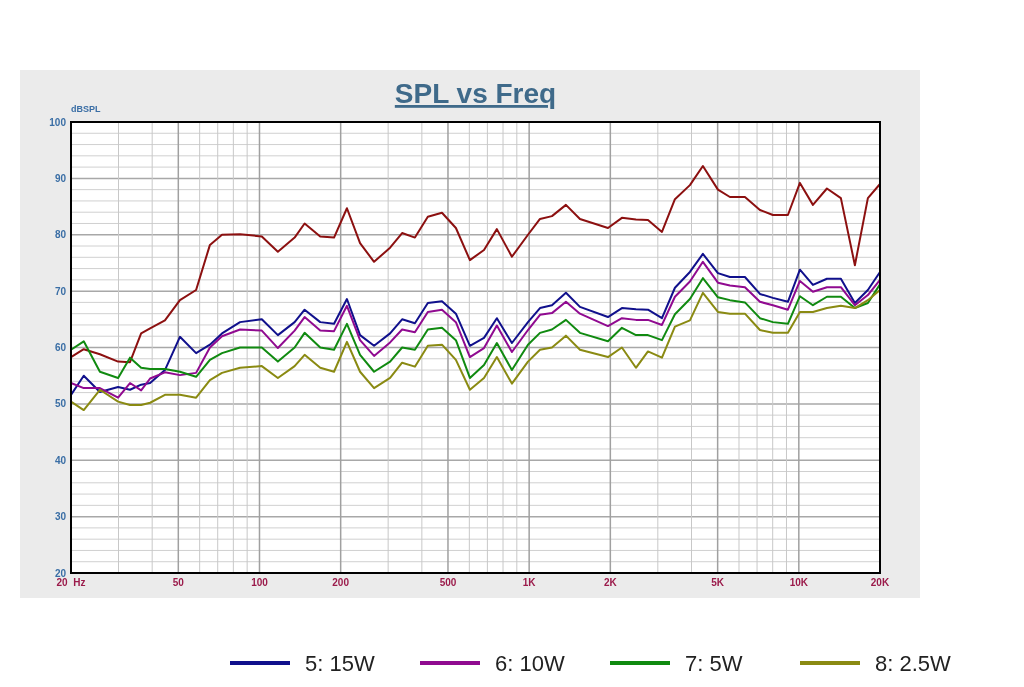  I want to click on legend-label: 7: 5W, so click(714, 663).